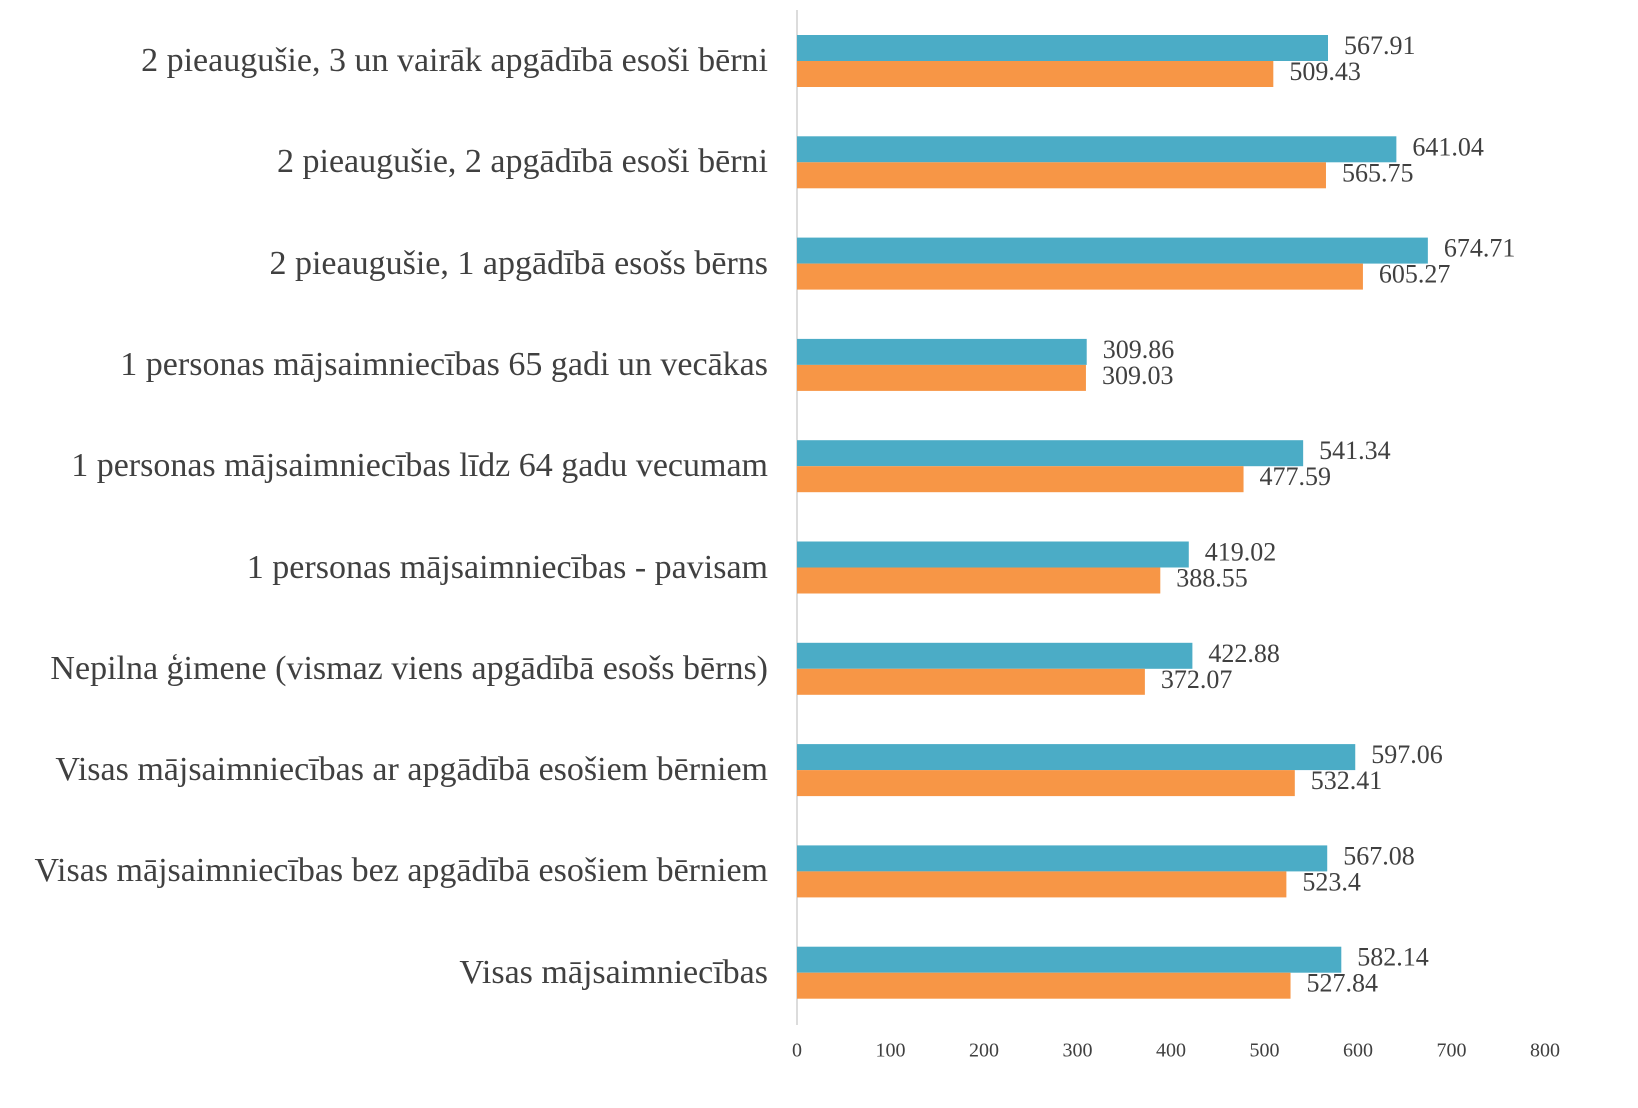  I want to click on data-label: 532.41, so click(1347, 780).